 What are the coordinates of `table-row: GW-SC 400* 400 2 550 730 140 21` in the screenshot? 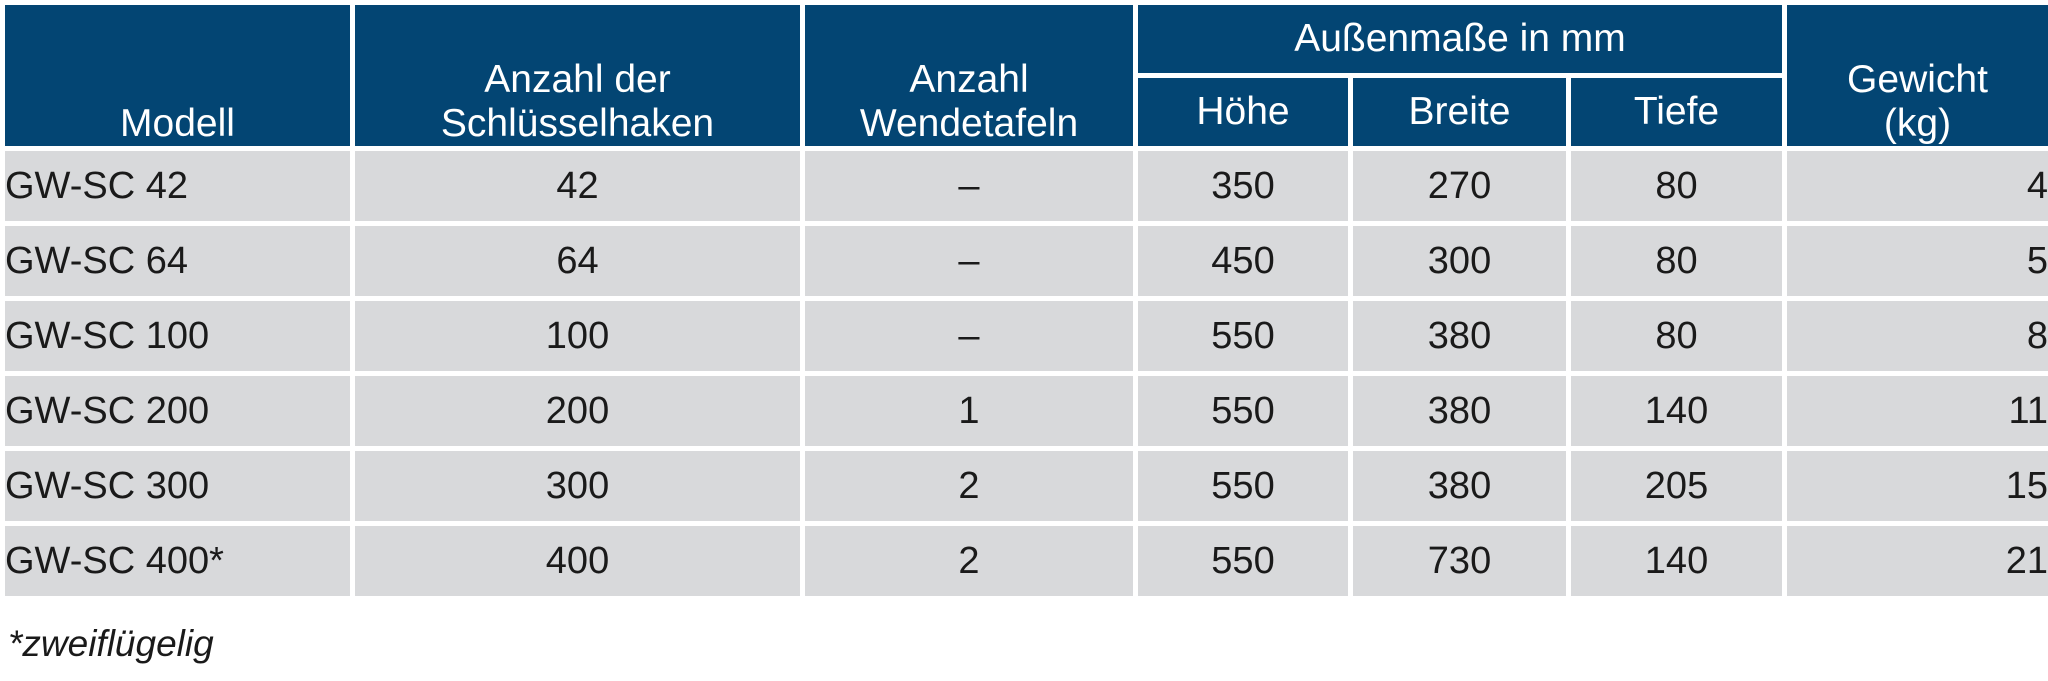 It's located at (1024, 561).